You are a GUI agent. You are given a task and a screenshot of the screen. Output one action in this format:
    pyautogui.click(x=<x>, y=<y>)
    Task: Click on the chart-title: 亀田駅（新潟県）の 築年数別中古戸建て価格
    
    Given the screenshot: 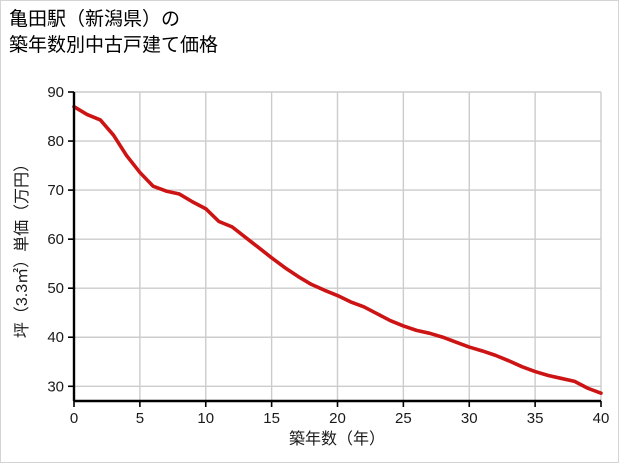 What is the action you would take?
    pyautogui.click(x=114, y=32)
    